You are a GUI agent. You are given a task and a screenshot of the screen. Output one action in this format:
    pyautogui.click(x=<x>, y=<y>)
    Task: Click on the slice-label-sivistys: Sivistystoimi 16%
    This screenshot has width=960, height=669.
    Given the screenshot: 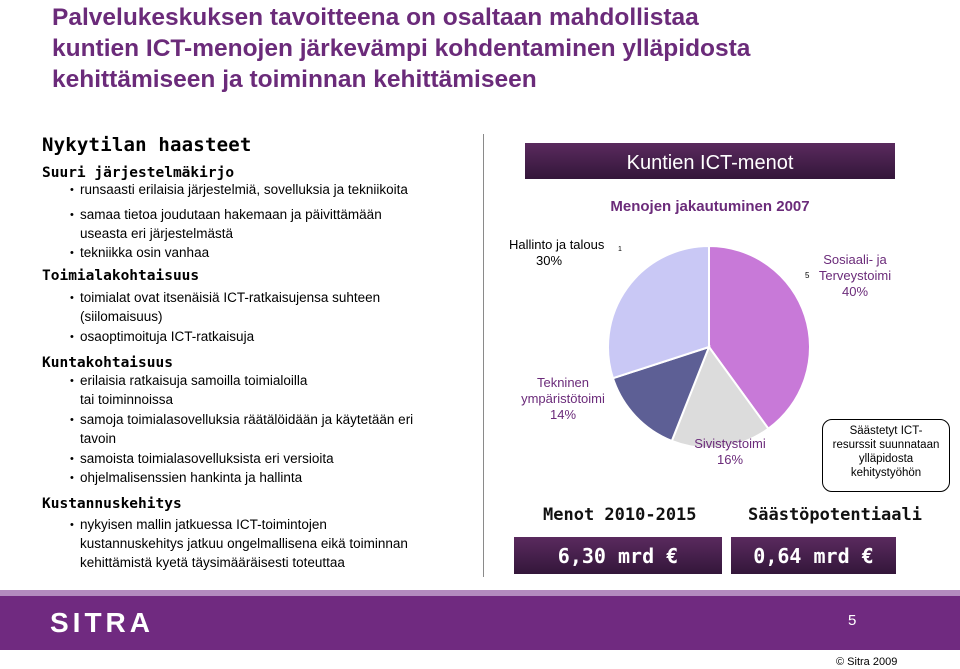 What is the action you would take?
    pyautogui.click(x=730, y=451)
    